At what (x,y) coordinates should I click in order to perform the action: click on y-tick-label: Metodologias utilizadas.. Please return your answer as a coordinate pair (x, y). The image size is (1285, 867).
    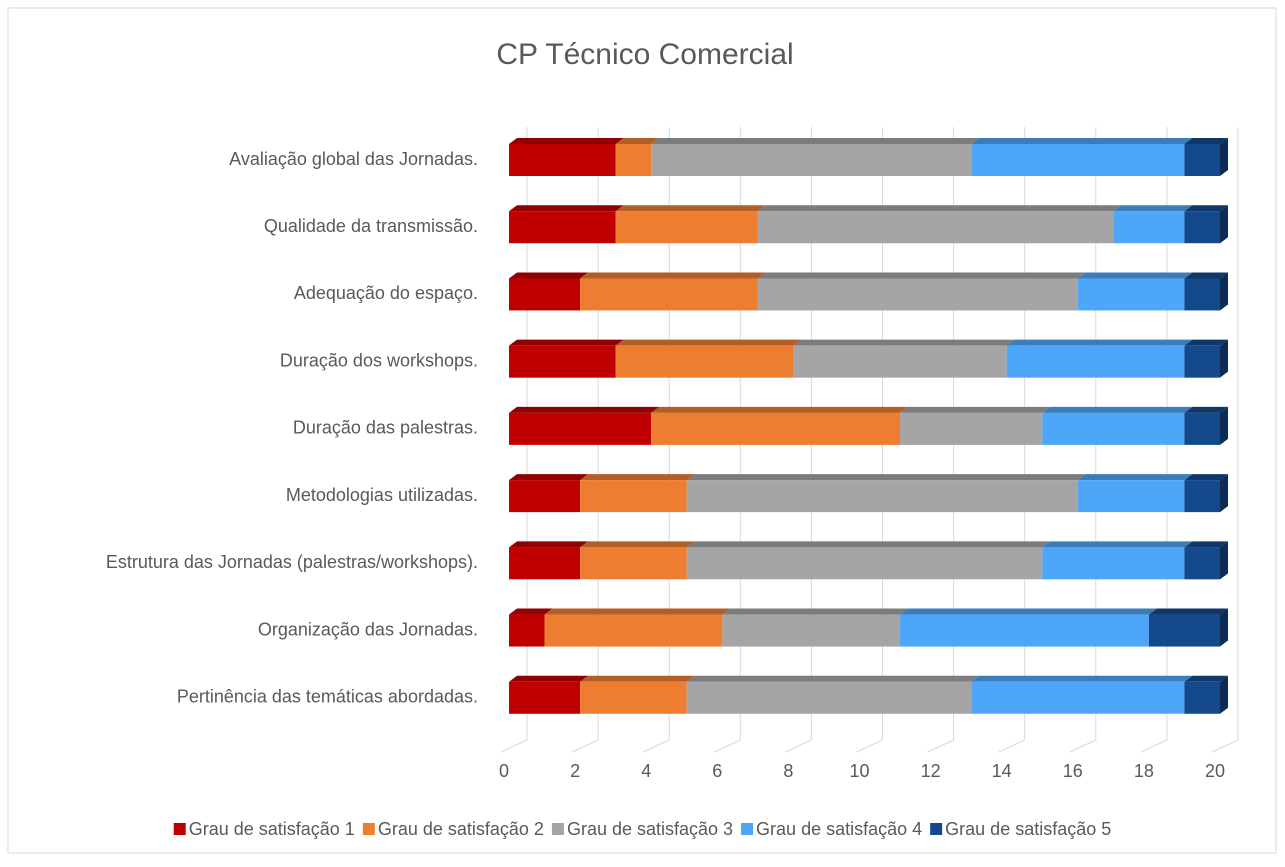
    Looking at the image, I should click on (382, 495).